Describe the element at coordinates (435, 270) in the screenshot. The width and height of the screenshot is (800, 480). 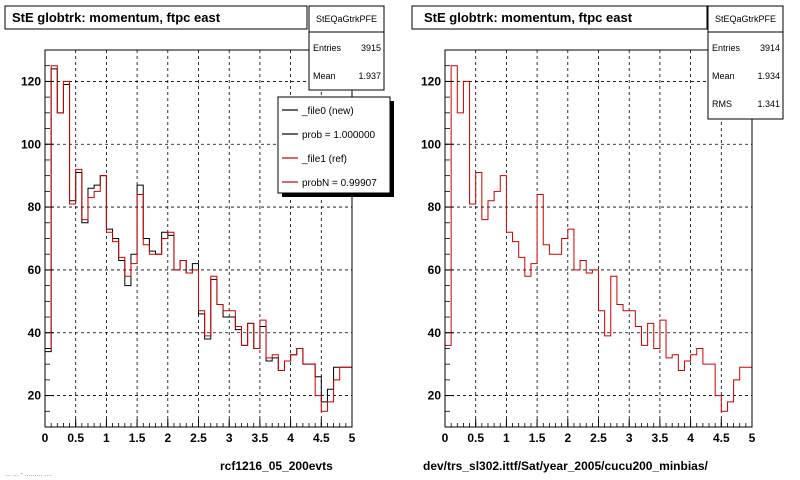
I see `right-ytick-label-60: 60` at that location.